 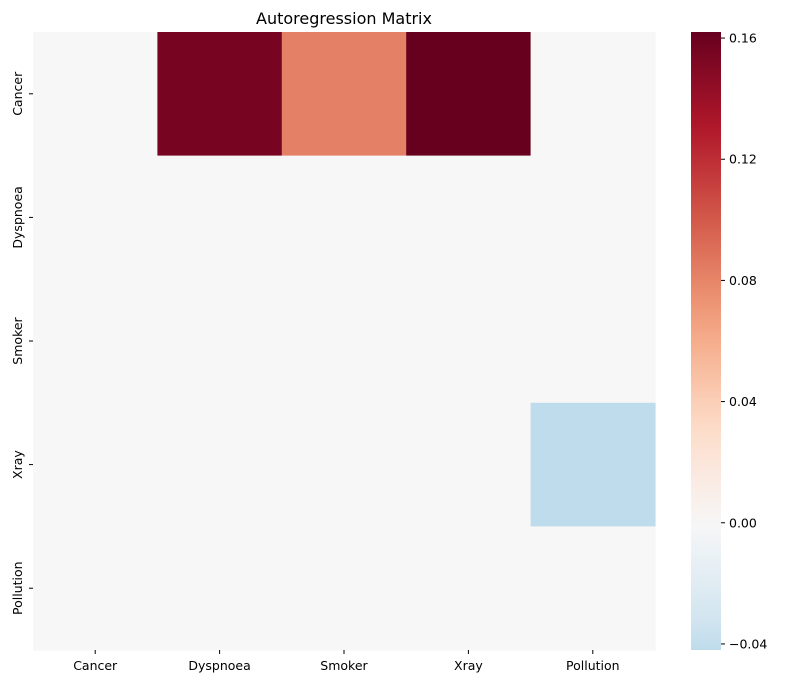 I want to click on heatmap-cell-smoker-pollution, so click(x=593, y=341).